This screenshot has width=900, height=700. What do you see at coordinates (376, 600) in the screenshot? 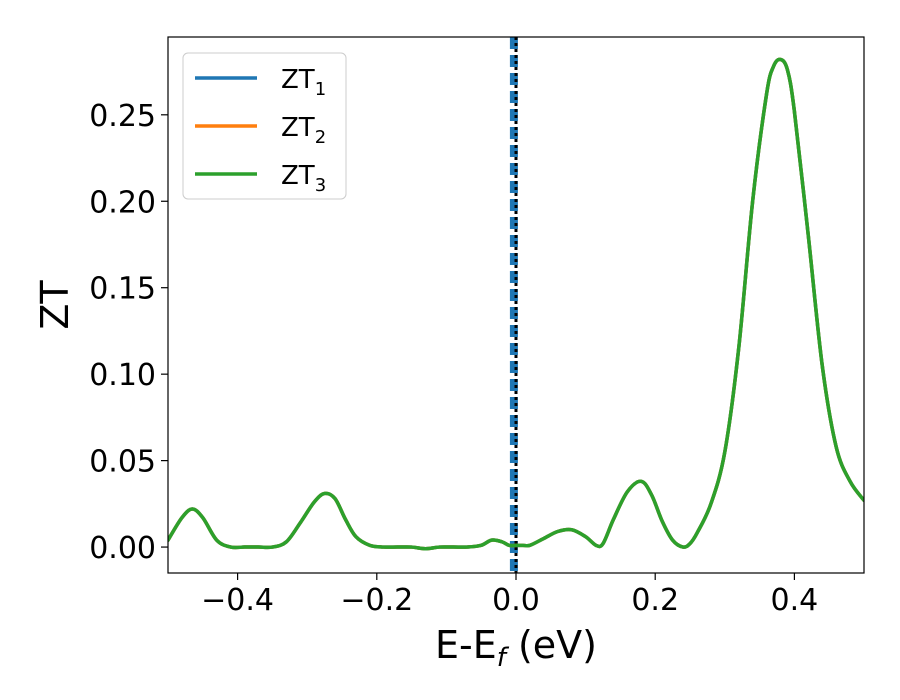
I see `x-tick-label: −0.2` at bounding box center [376, 600].